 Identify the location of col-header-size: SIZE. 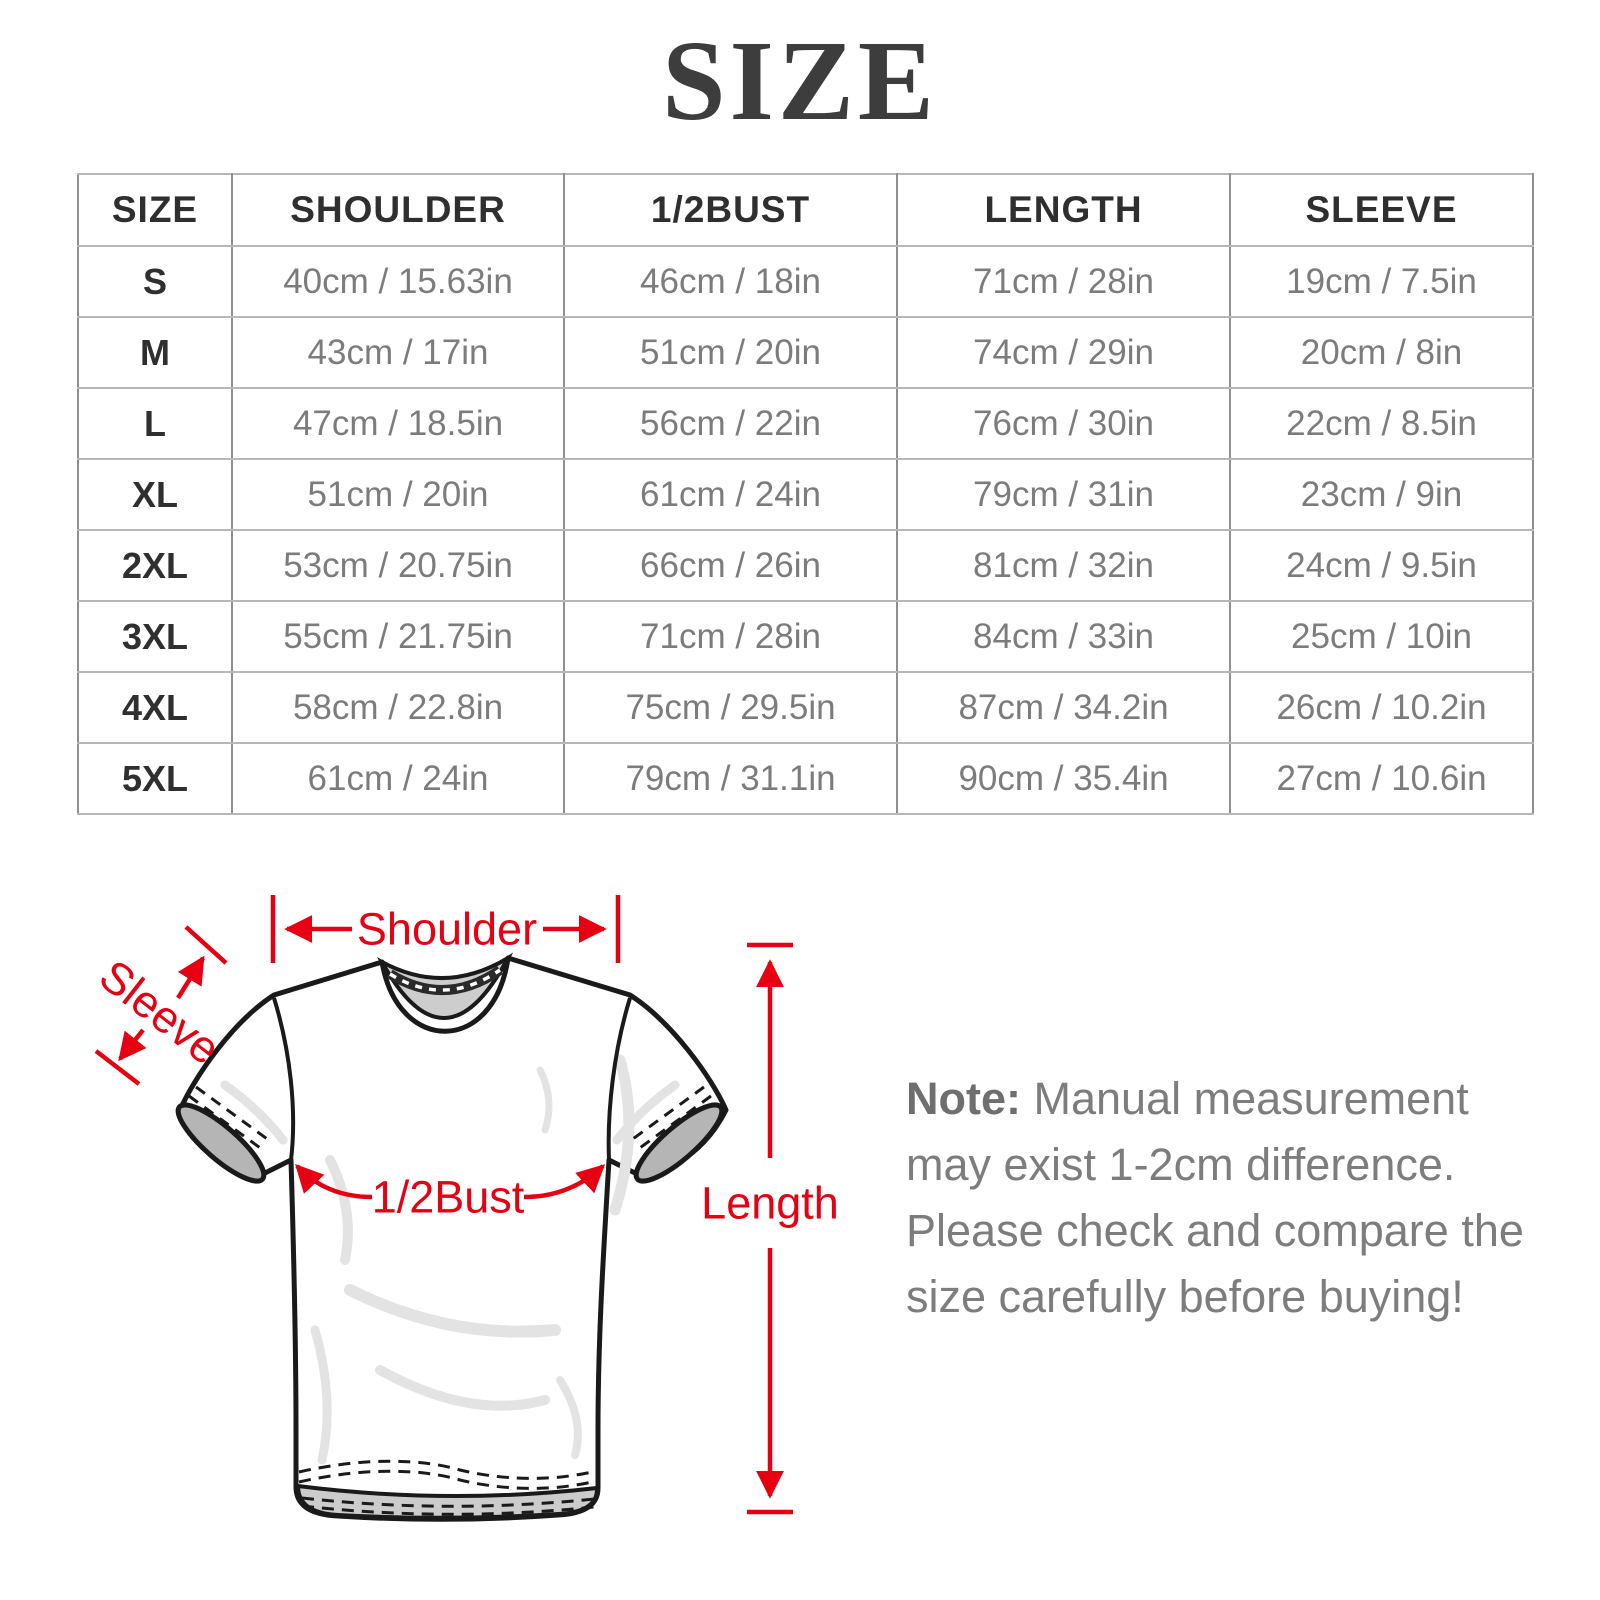
(155, 210).